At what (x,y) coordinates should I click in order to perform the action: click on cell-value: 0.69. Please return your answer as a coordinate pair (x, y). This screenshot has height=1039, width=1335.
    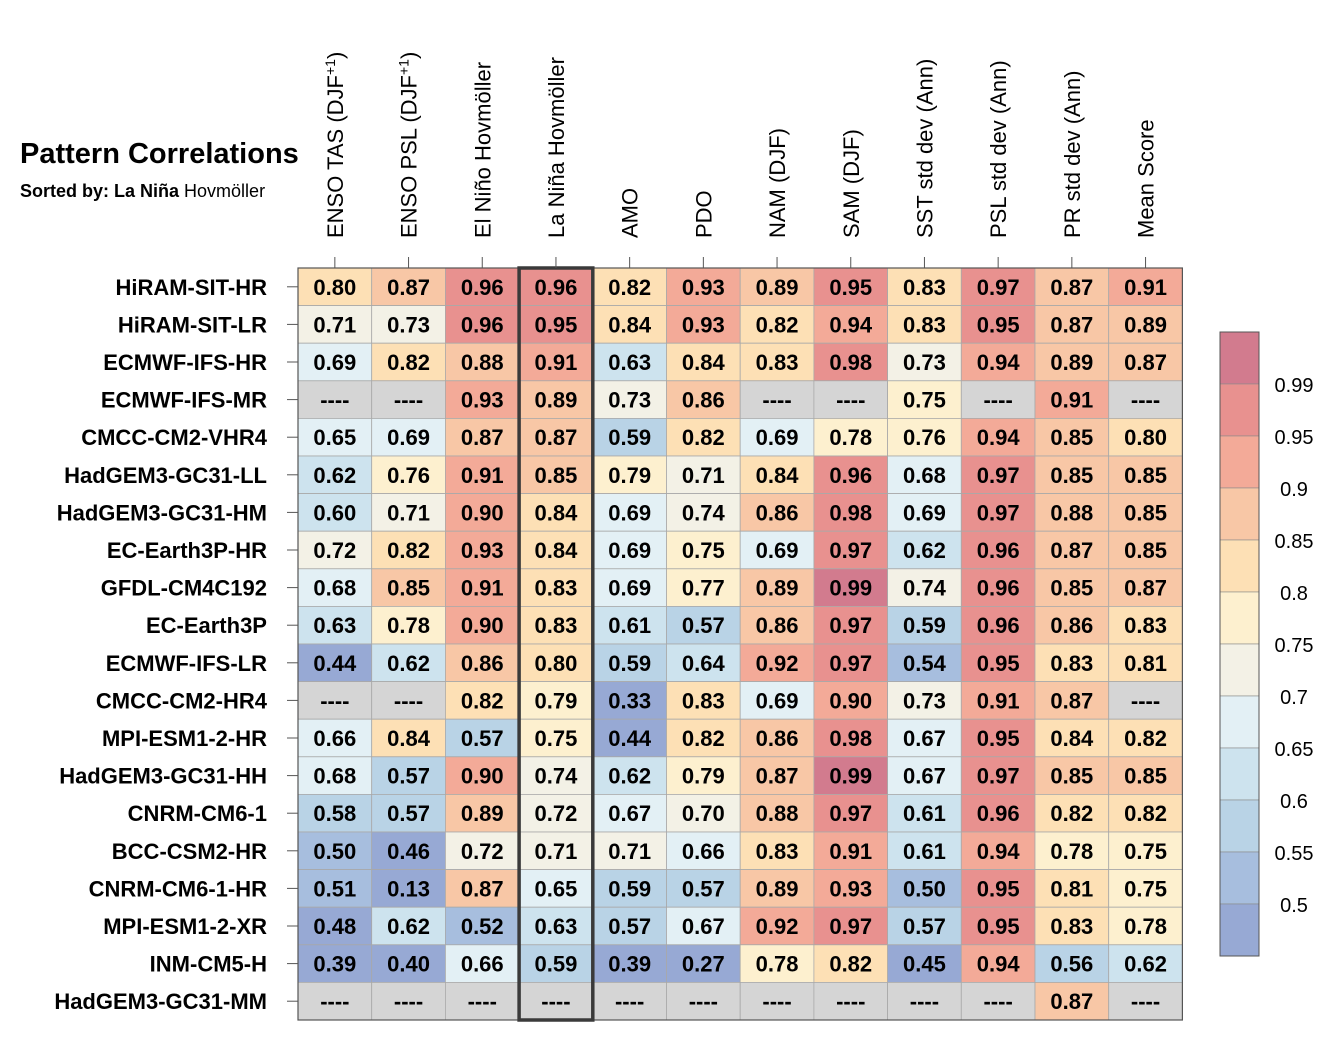
    Looking at the image, I should click on (777, 550).